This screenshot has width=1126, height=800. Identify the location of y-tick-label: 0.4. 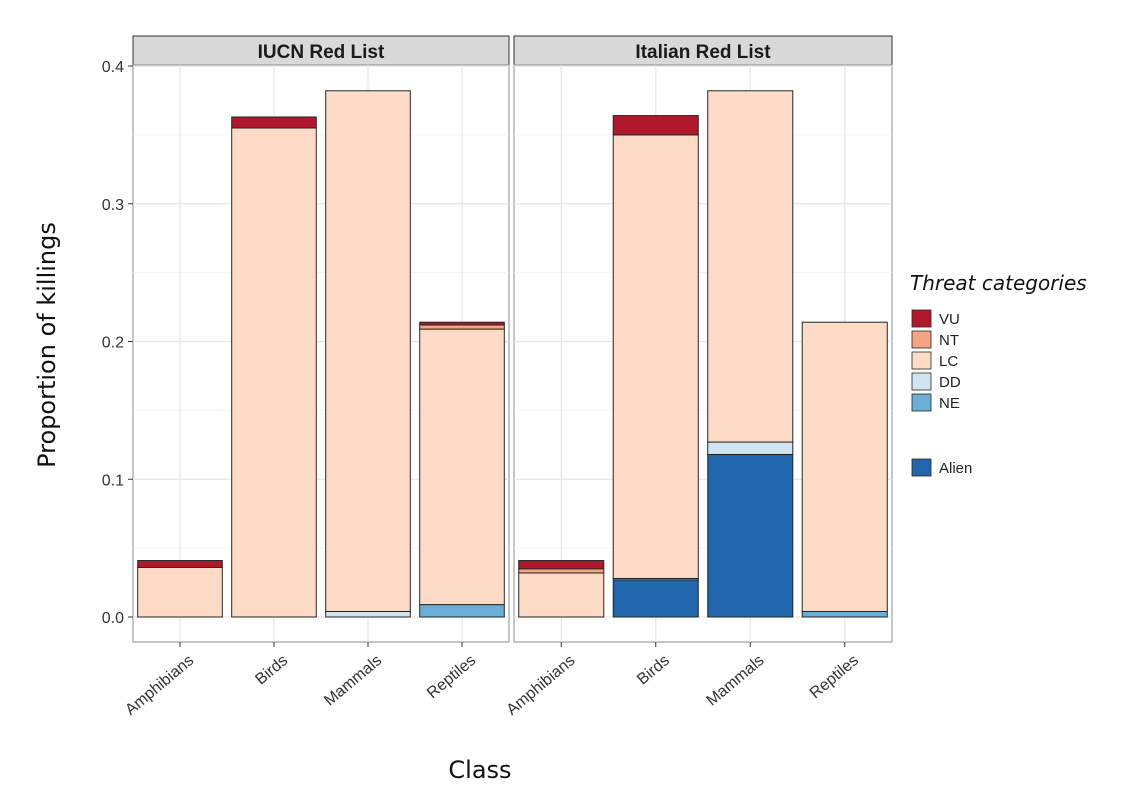
(113, 67).